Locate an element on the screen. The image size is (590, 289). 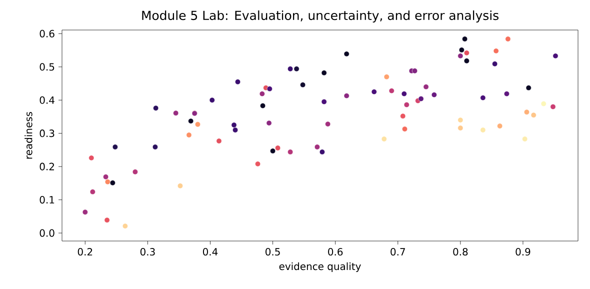
y-tick-label: 0.0 is located at coordinates (47, 233).